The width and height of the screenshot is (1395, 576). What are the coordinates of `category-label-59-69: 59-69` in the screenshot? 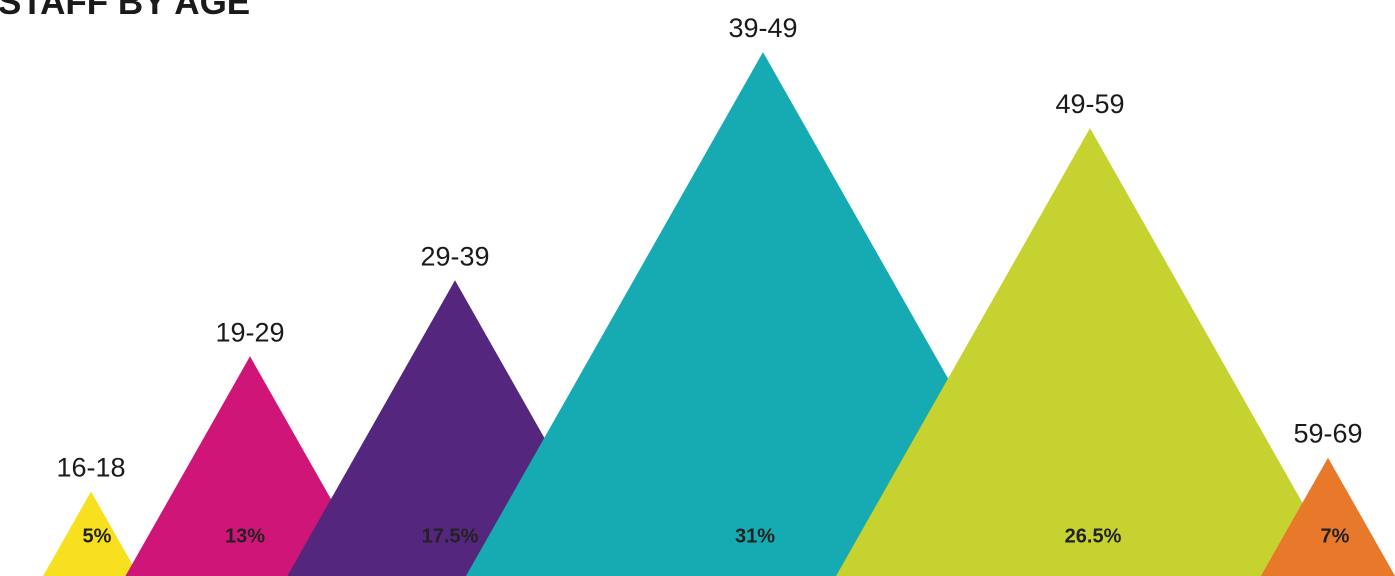 It's located at (1327, 434).